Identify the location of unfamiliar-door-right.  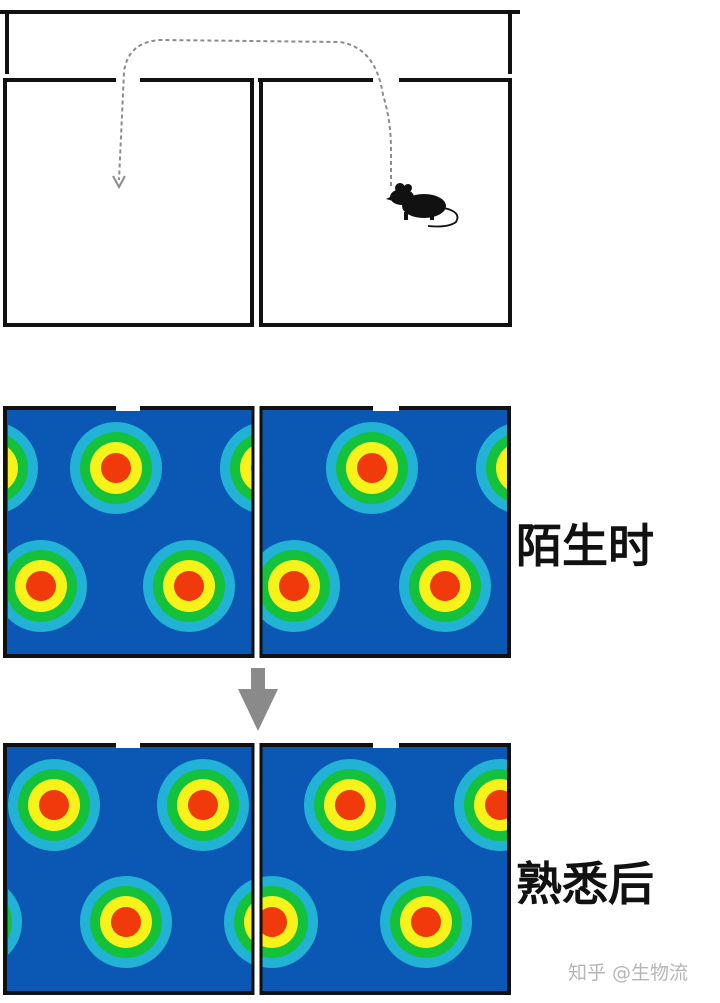
(386, 408).